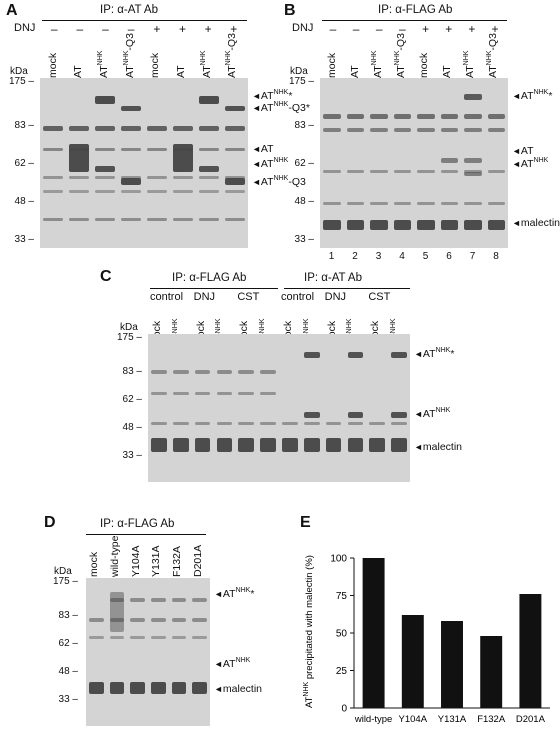  Describe the element at coordinates (414, 258) in the screenshot. I see `panel-b-lane-numbers: 1 2 3 4 5 6 7 8` at that location.